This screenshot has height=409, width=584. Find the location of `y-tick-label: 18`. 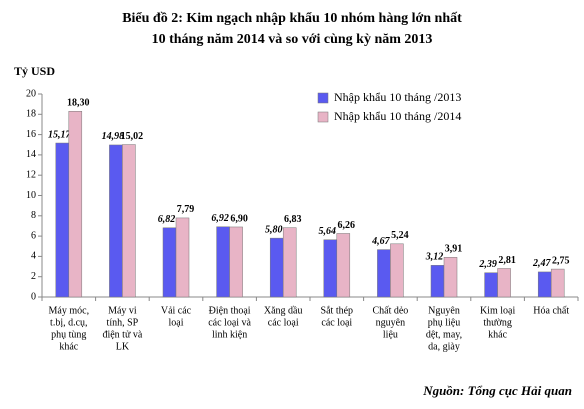

y-tick-label: 18 is located at coordinates (31, 114).